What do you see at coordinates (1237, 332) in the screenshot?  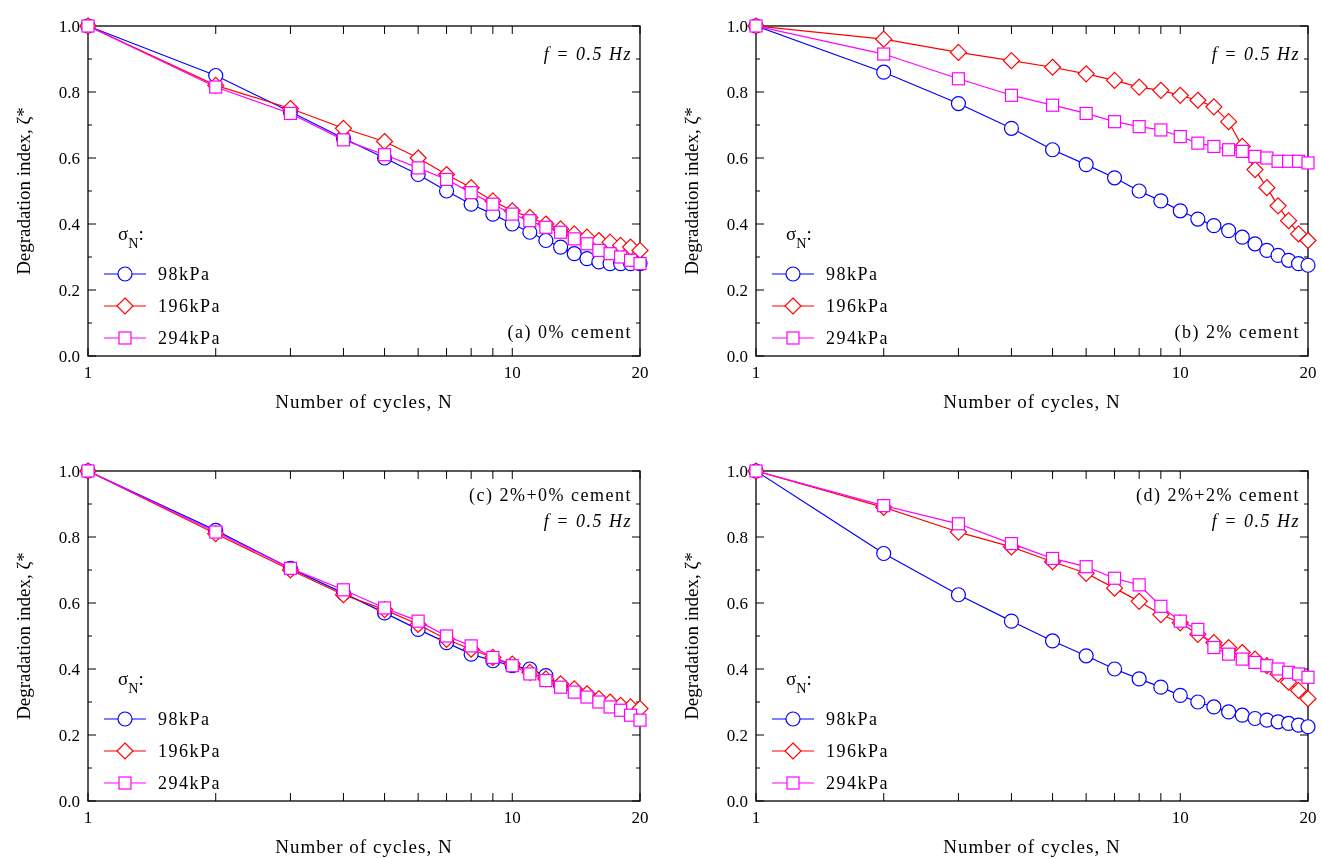 I see `annotation: (b) 2% cement` at bounding box center [1237, 332].